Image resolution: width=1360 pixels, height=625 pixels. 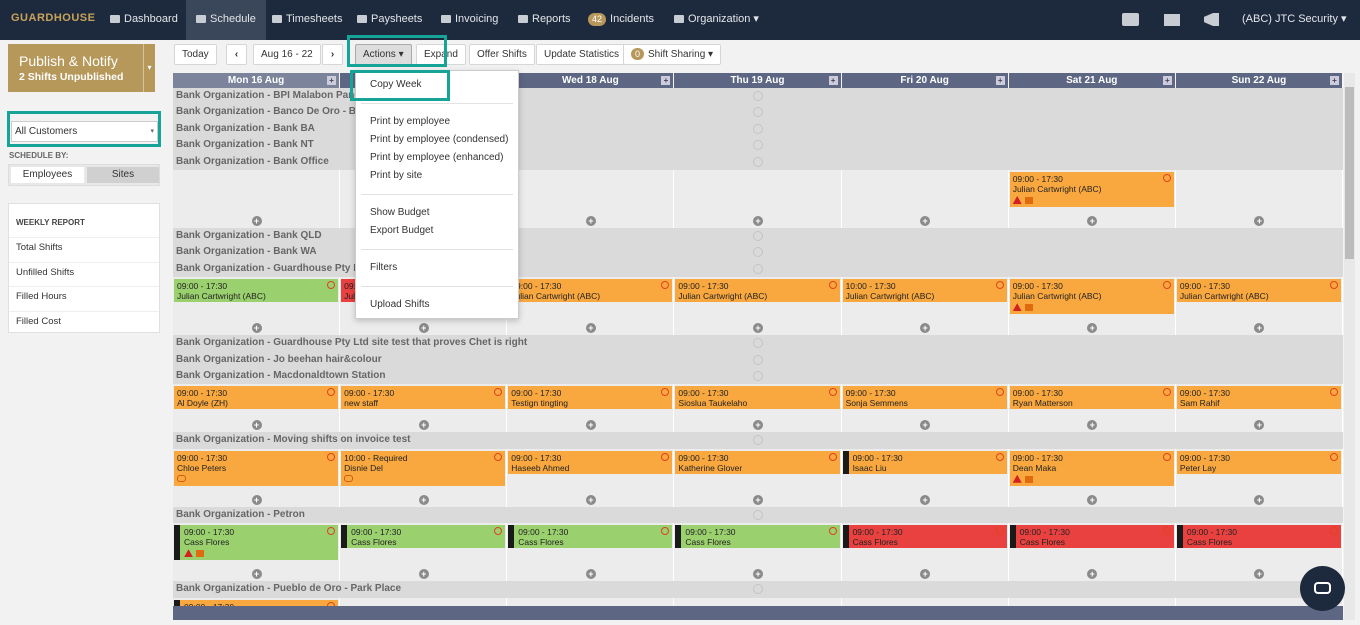 What do you see at coordinates (1211, 19) in the screenshot?
I see `announce-icon` at bounding box center [1211, 19].